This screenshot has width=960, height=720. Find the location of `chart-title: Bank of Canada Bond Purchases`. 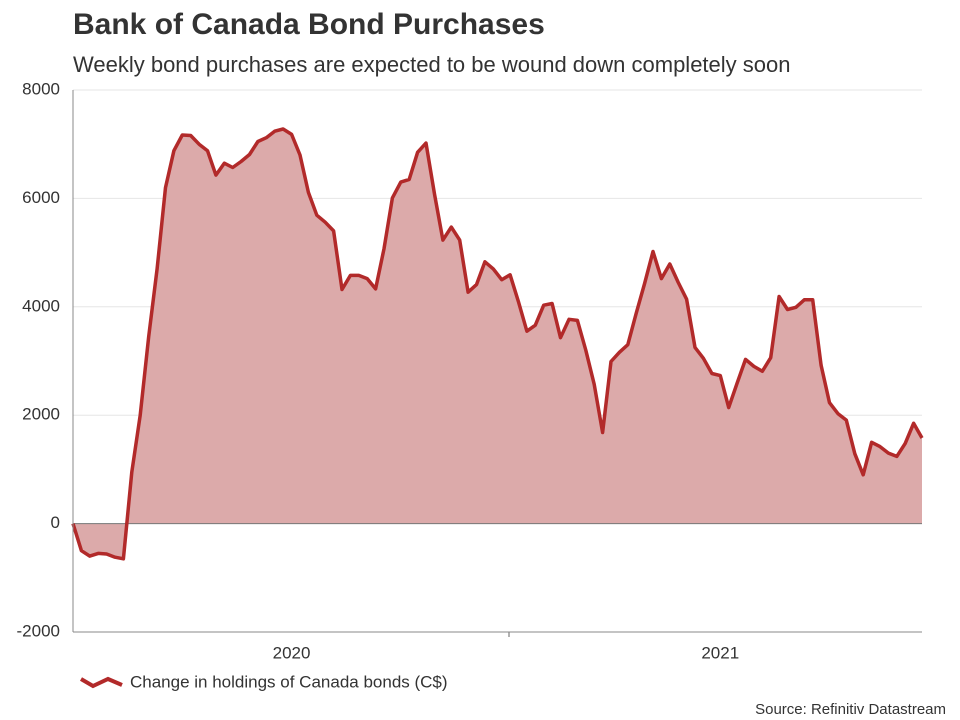

chart-title: Bank of Canada Bond Purchases is located at coordinates (309, 24).